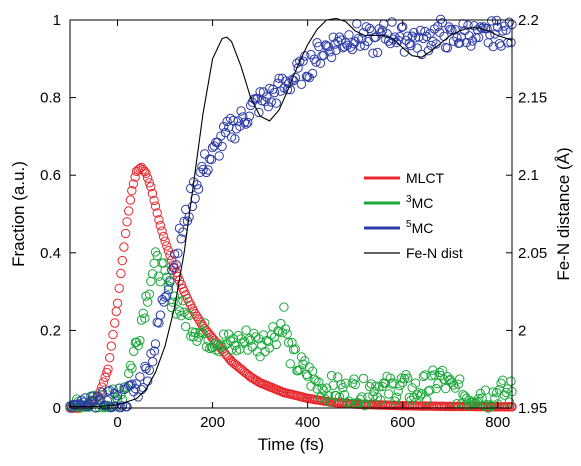  Describe the element at coordinates (434, 253) in the screenshot. I see `legend-label: Fe-N dist` at that location.